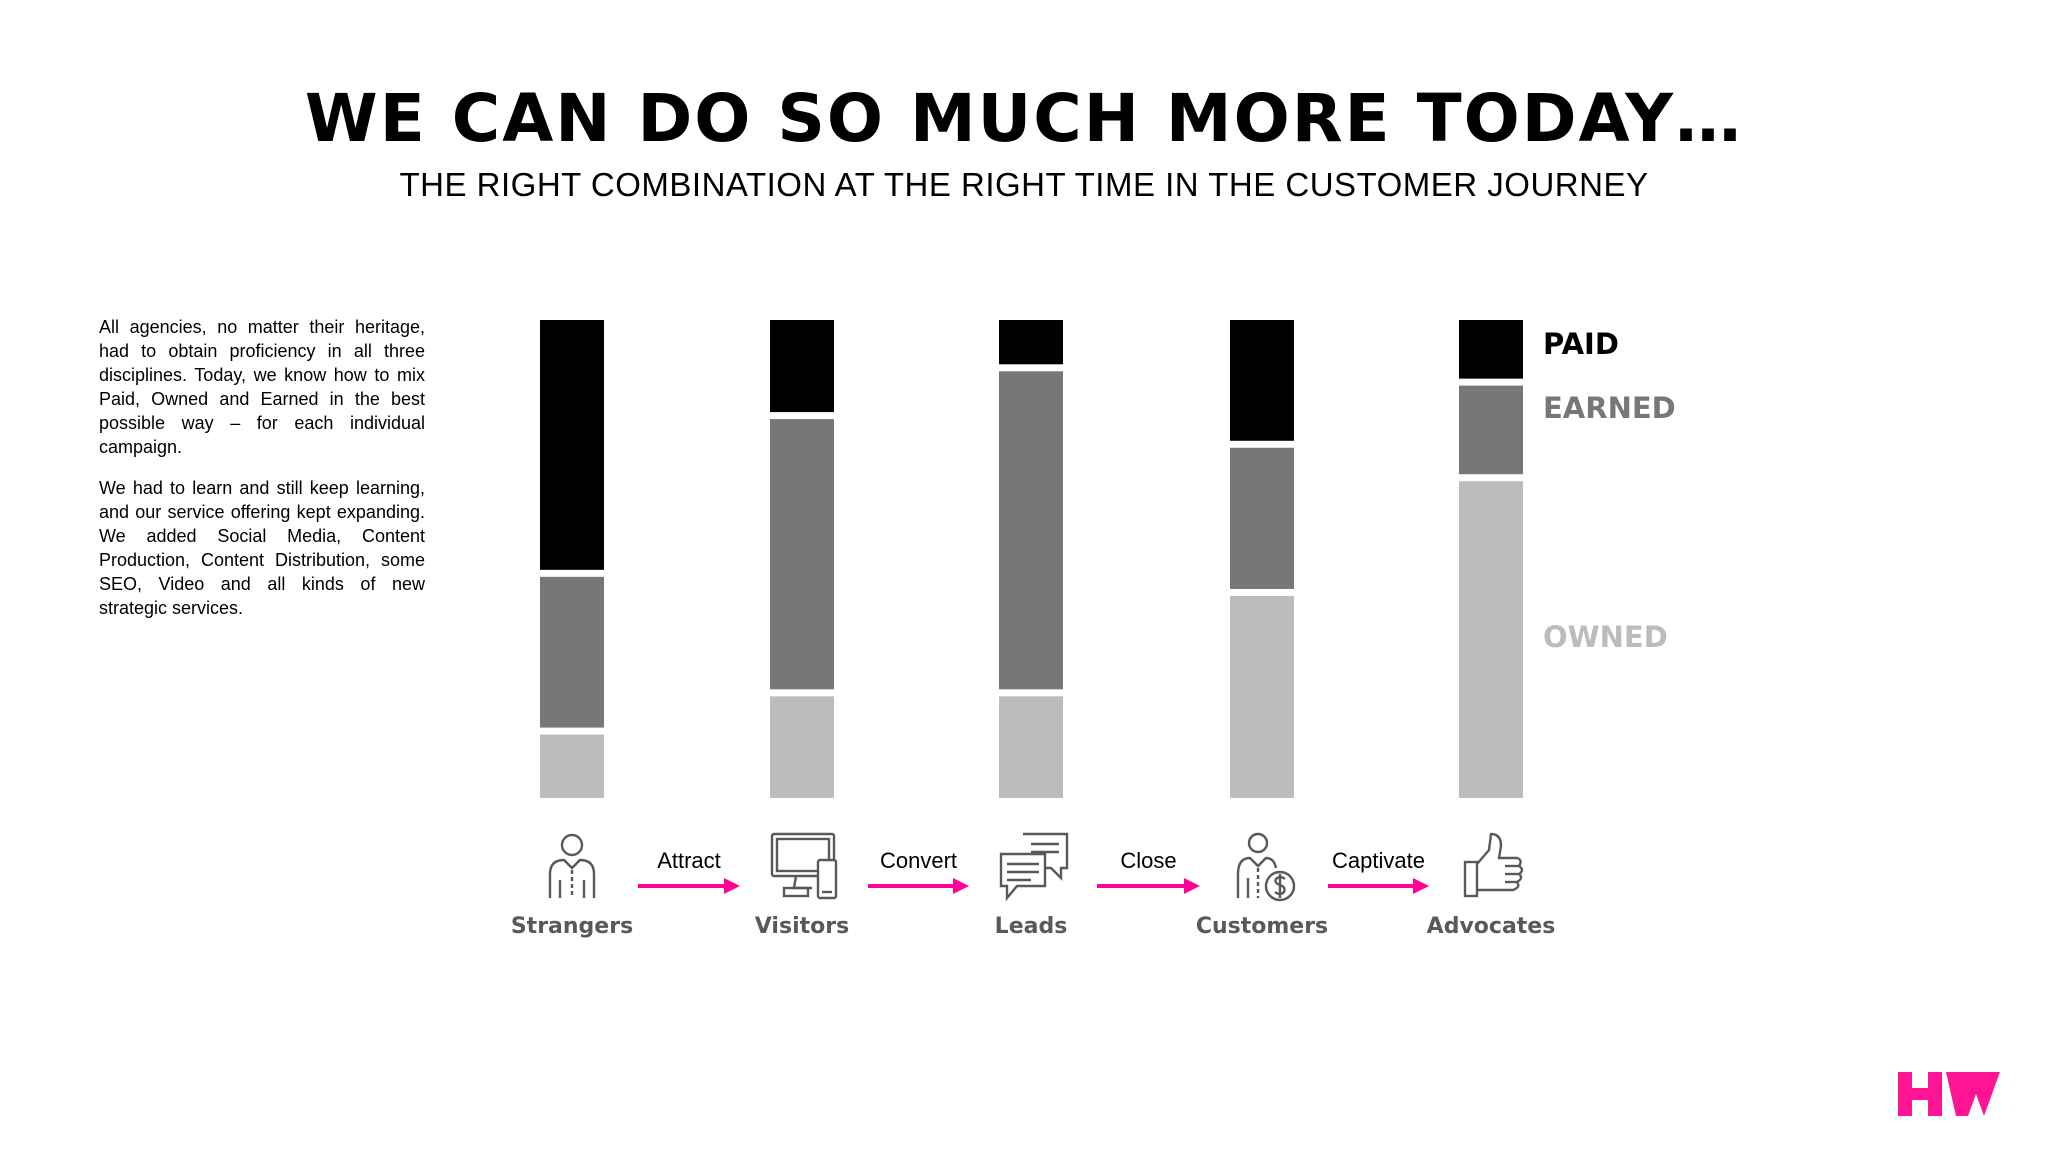 The image size is (2048, 1152). I want to click on arrow-head-convert, so click(961, 886).